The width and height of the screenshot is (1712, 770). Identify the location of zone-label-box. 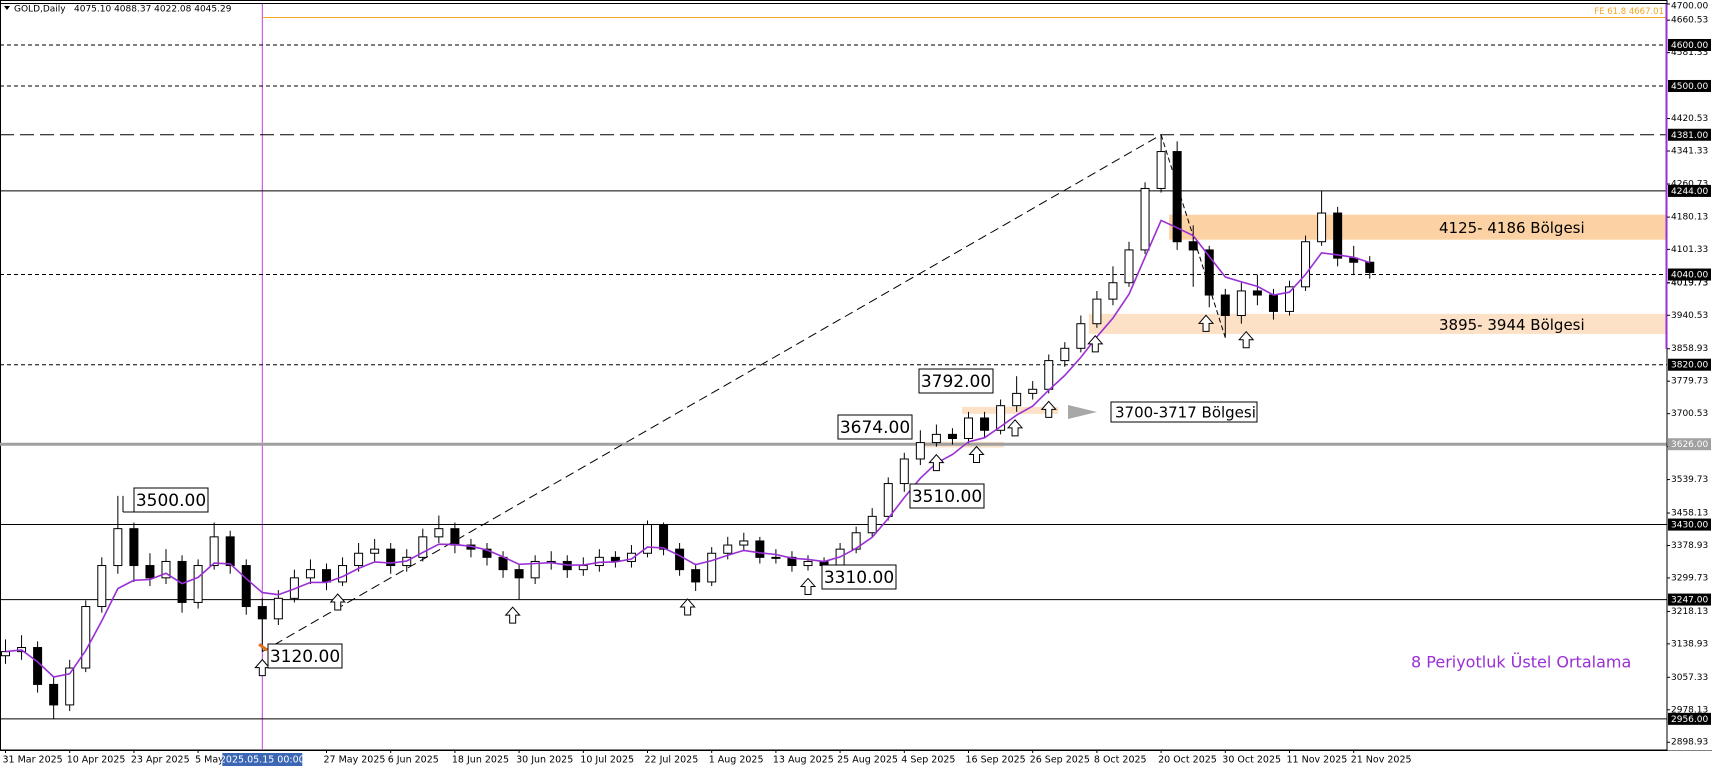
(1184, 412).